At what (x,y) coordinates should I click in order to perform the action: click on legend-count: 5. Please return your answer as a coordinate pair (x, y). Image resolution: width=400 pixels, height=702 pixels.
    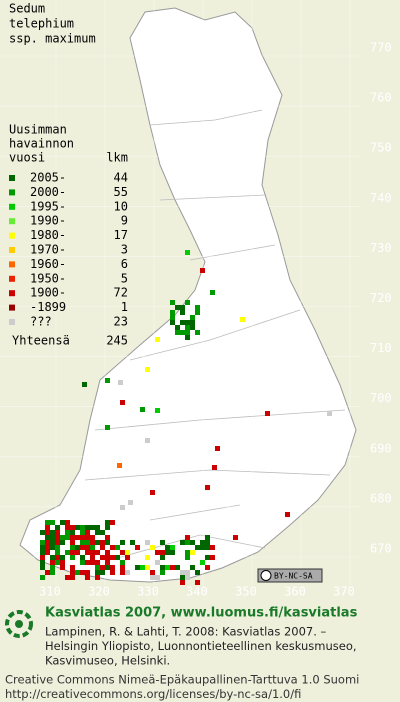
    Looking at the image, I should click on (124, 278).